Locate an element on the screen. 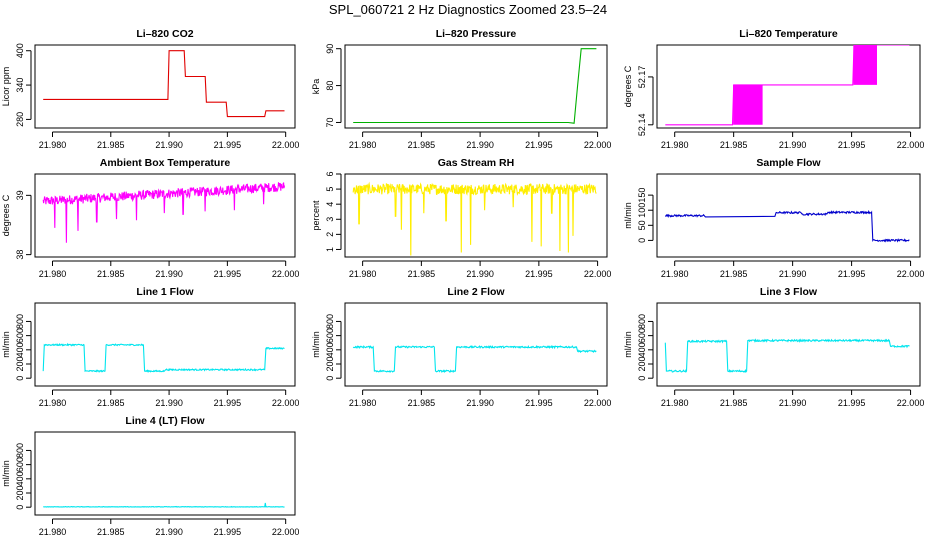 This screenshot has width=936, height=540. panel-title: Line 2 Flow is located at coordinates (476, 292).